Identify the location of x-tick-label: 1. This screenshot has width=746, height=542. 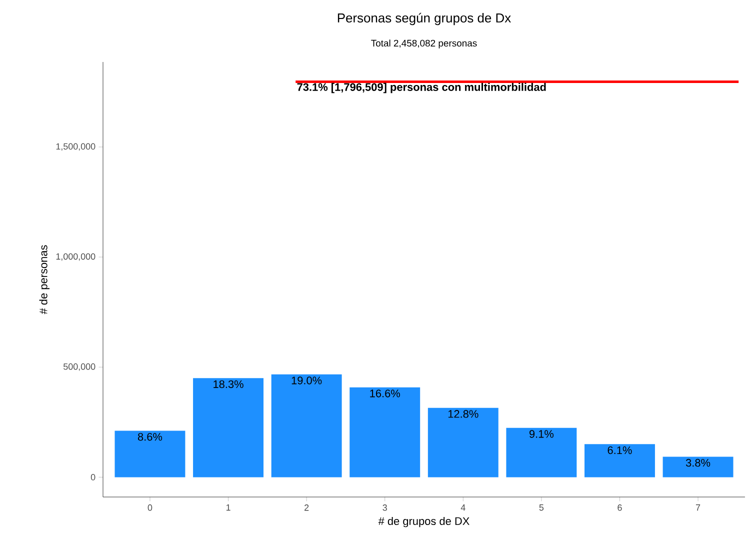
(228, 507).